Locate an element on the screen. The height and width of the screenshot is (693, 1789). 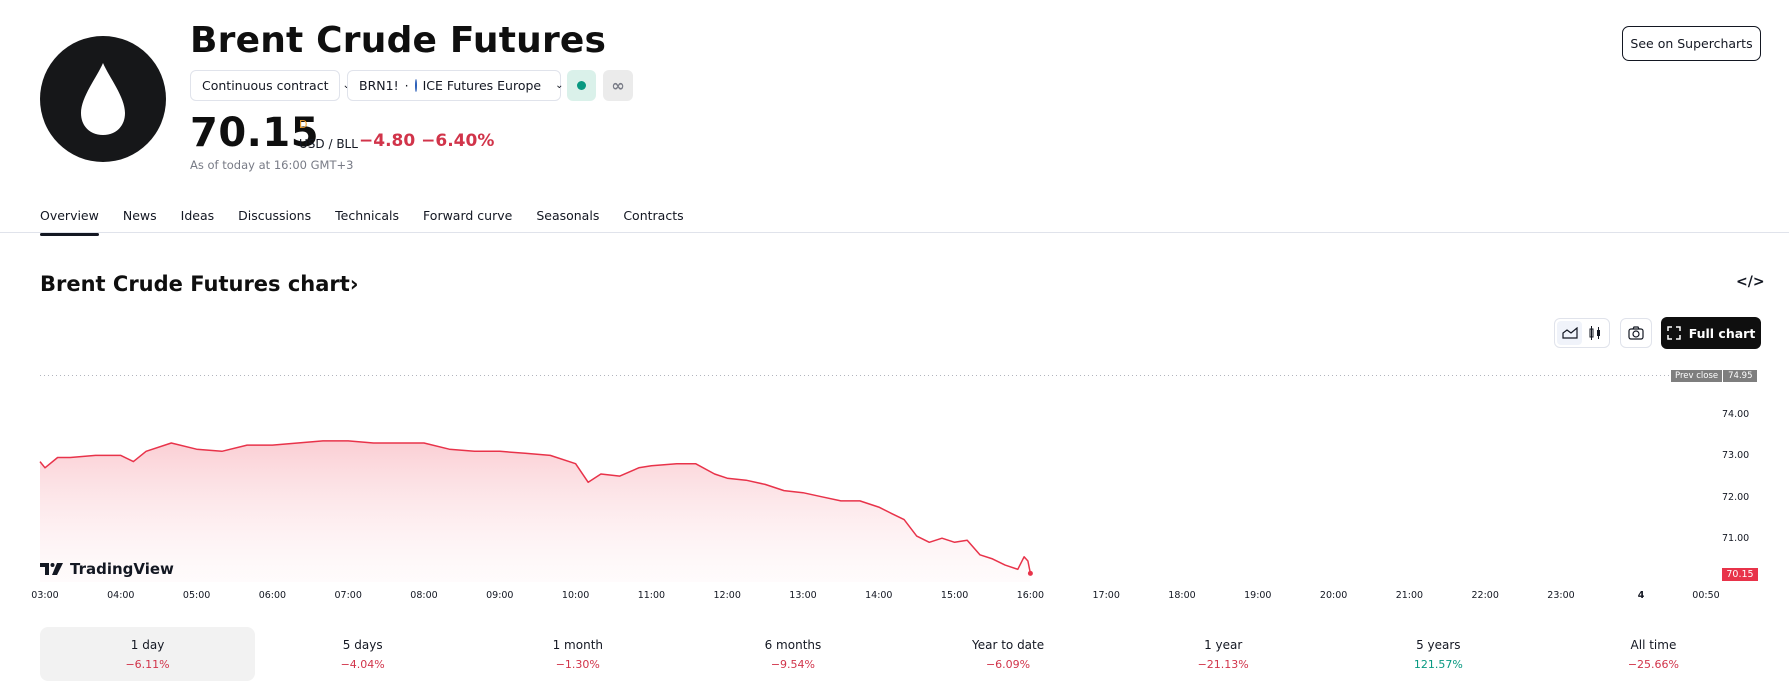
tradingview-logo-icon is located at coordinates (51, 569).